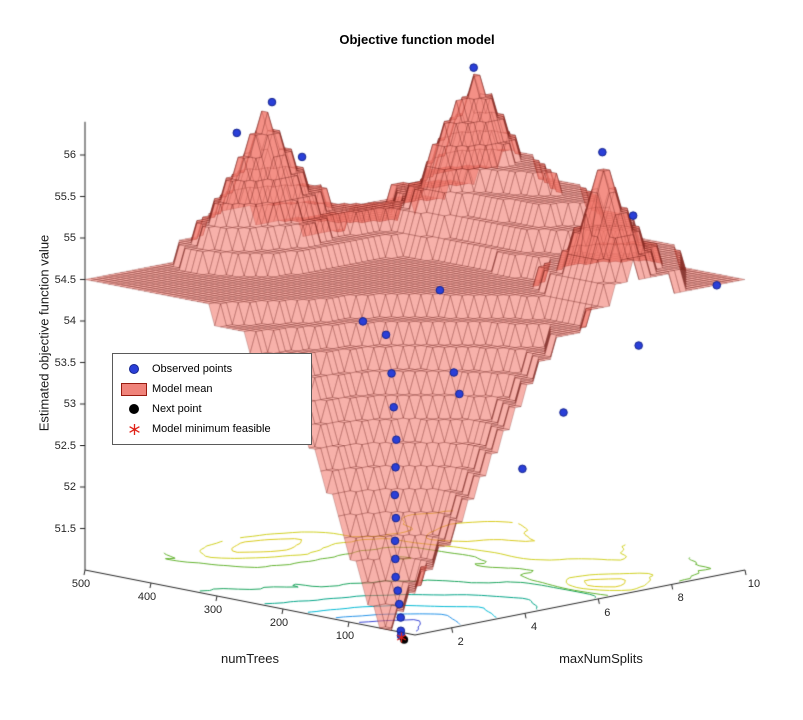 This screenshot has height=720, width=803. I want to click on y-tick-label: 10, so click(754, 584).